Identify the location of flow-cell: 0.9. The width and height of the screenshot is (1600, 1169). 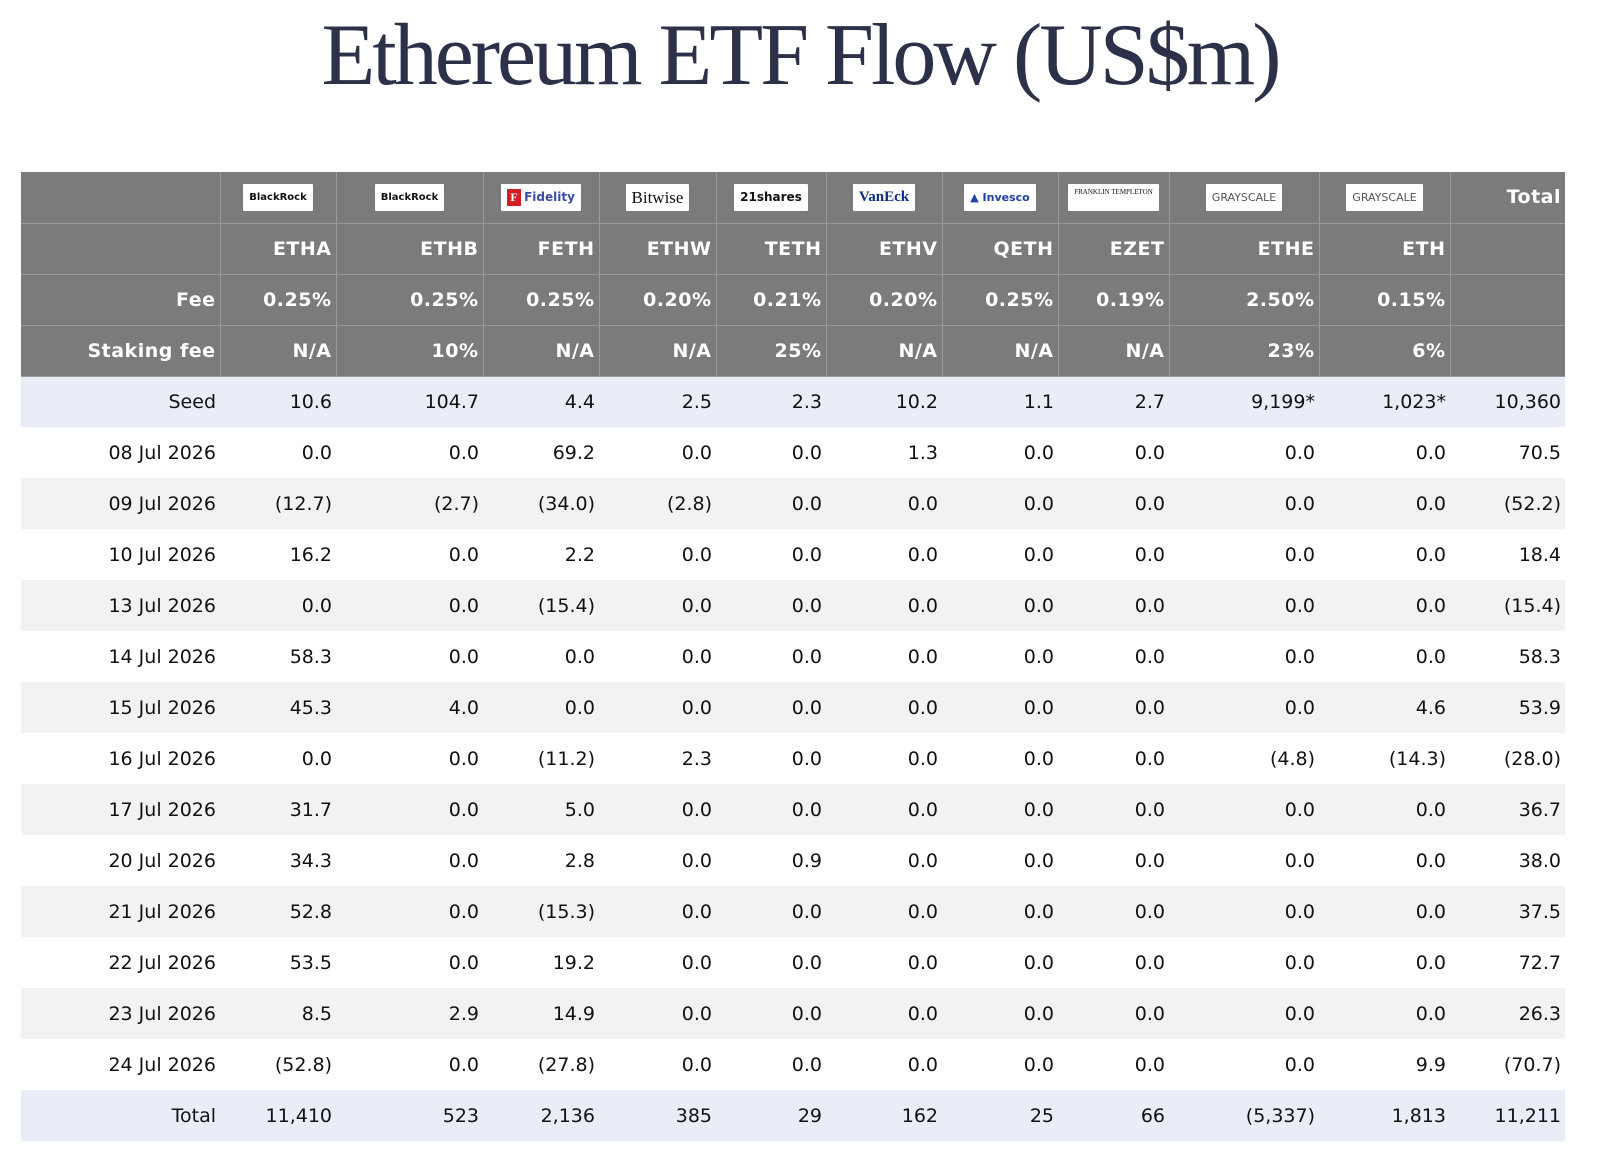
(771, 860).